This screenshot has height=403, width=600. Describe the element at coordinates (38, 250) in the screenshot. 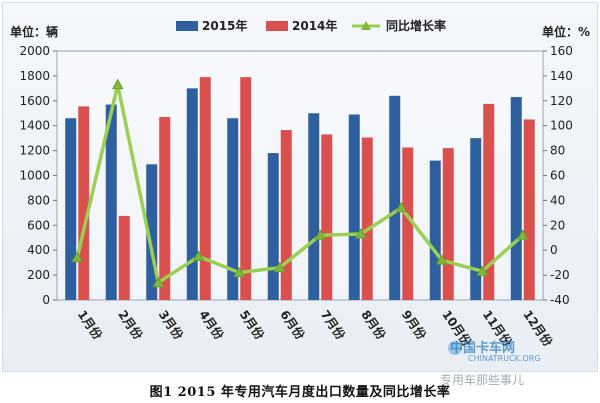

I see `left-axis-tick-label: 400` at that location.